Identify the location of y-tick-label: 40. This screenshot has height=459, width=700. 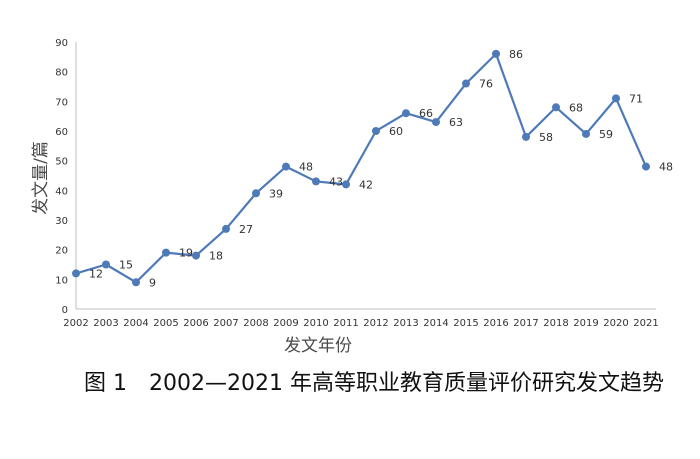
(61, 191).